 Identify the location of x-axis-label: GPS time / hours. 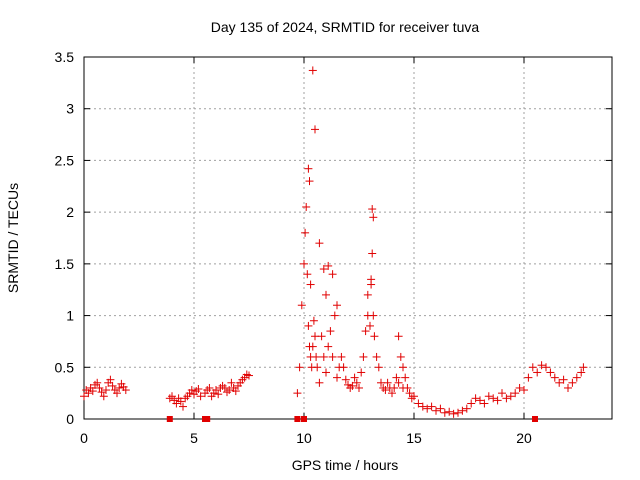
(345, 465).